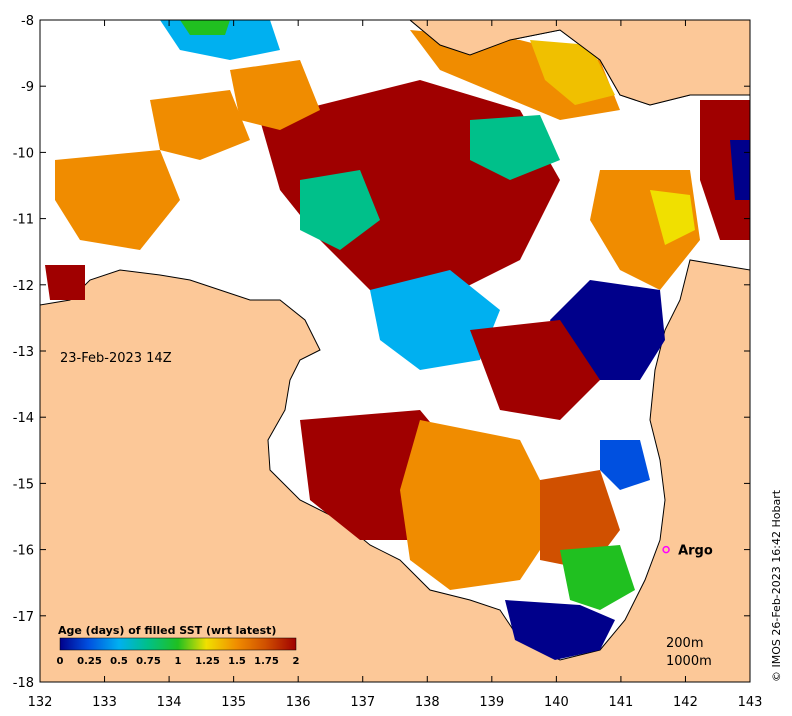 This screenshot has height=716, width=792. Describe the element at coordinates (60, 661) in the screenshot. I see `legend-tick-label: 0` at that location.